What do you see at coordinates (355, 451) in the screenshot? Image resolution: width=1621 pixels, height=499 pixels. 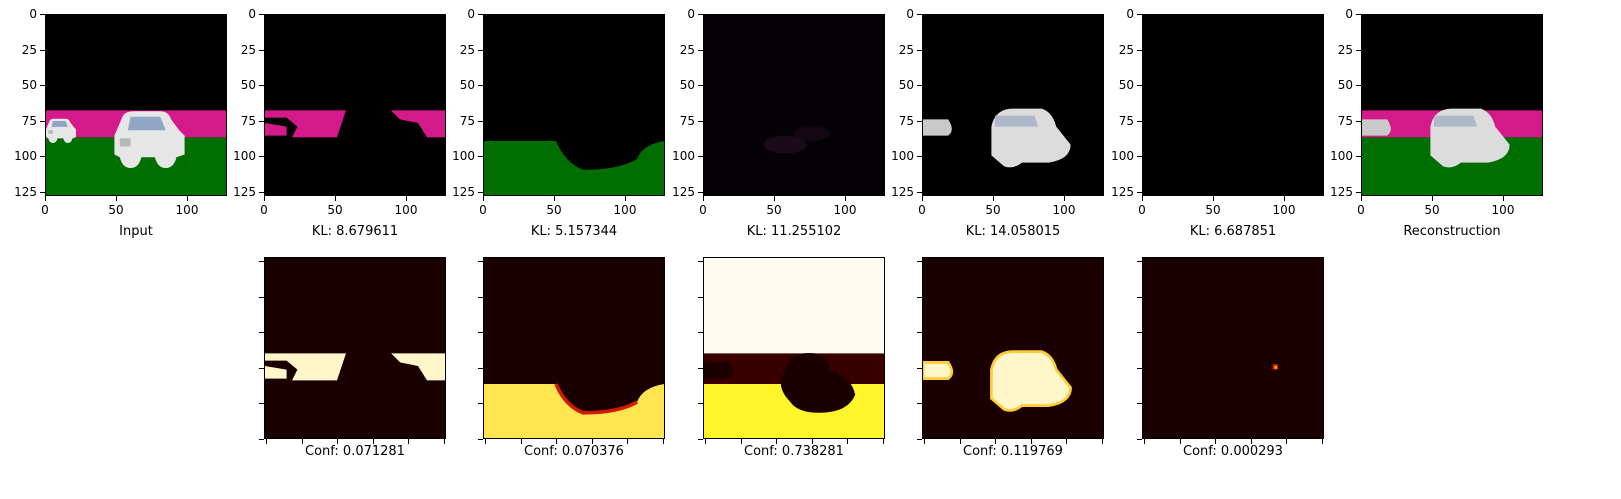 I see `confidence-caption: Conf: 0.071281` at bounding box center [355, 451].